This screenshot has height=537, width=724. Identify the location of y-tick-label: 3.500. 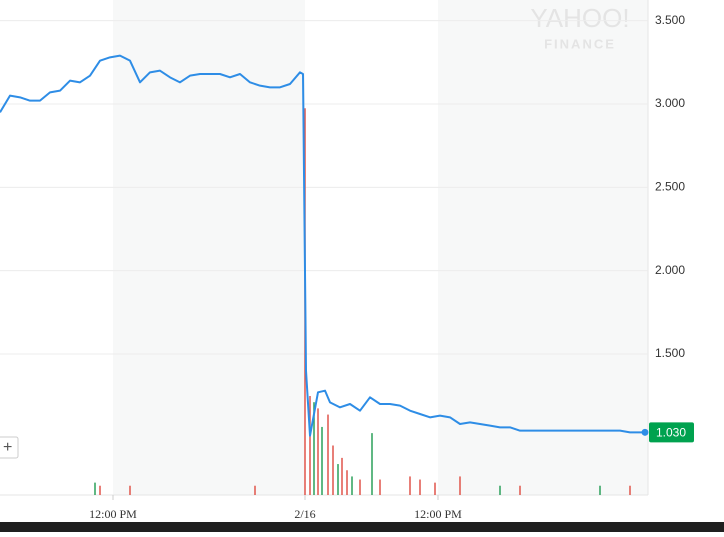
(670, 20).